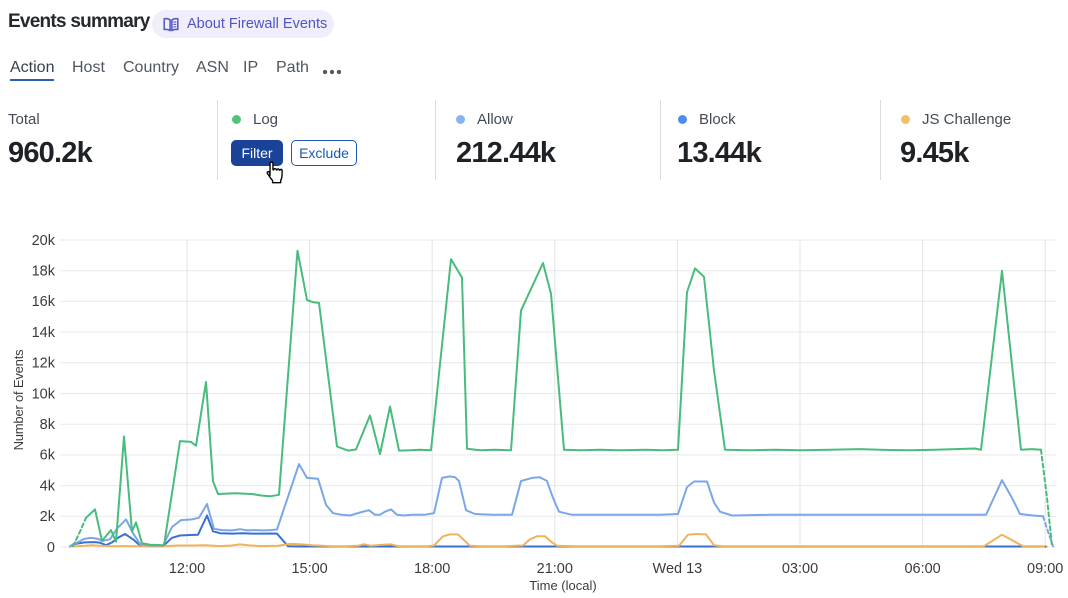  I want to click on svg-text: Time (local), so click(562, 585).